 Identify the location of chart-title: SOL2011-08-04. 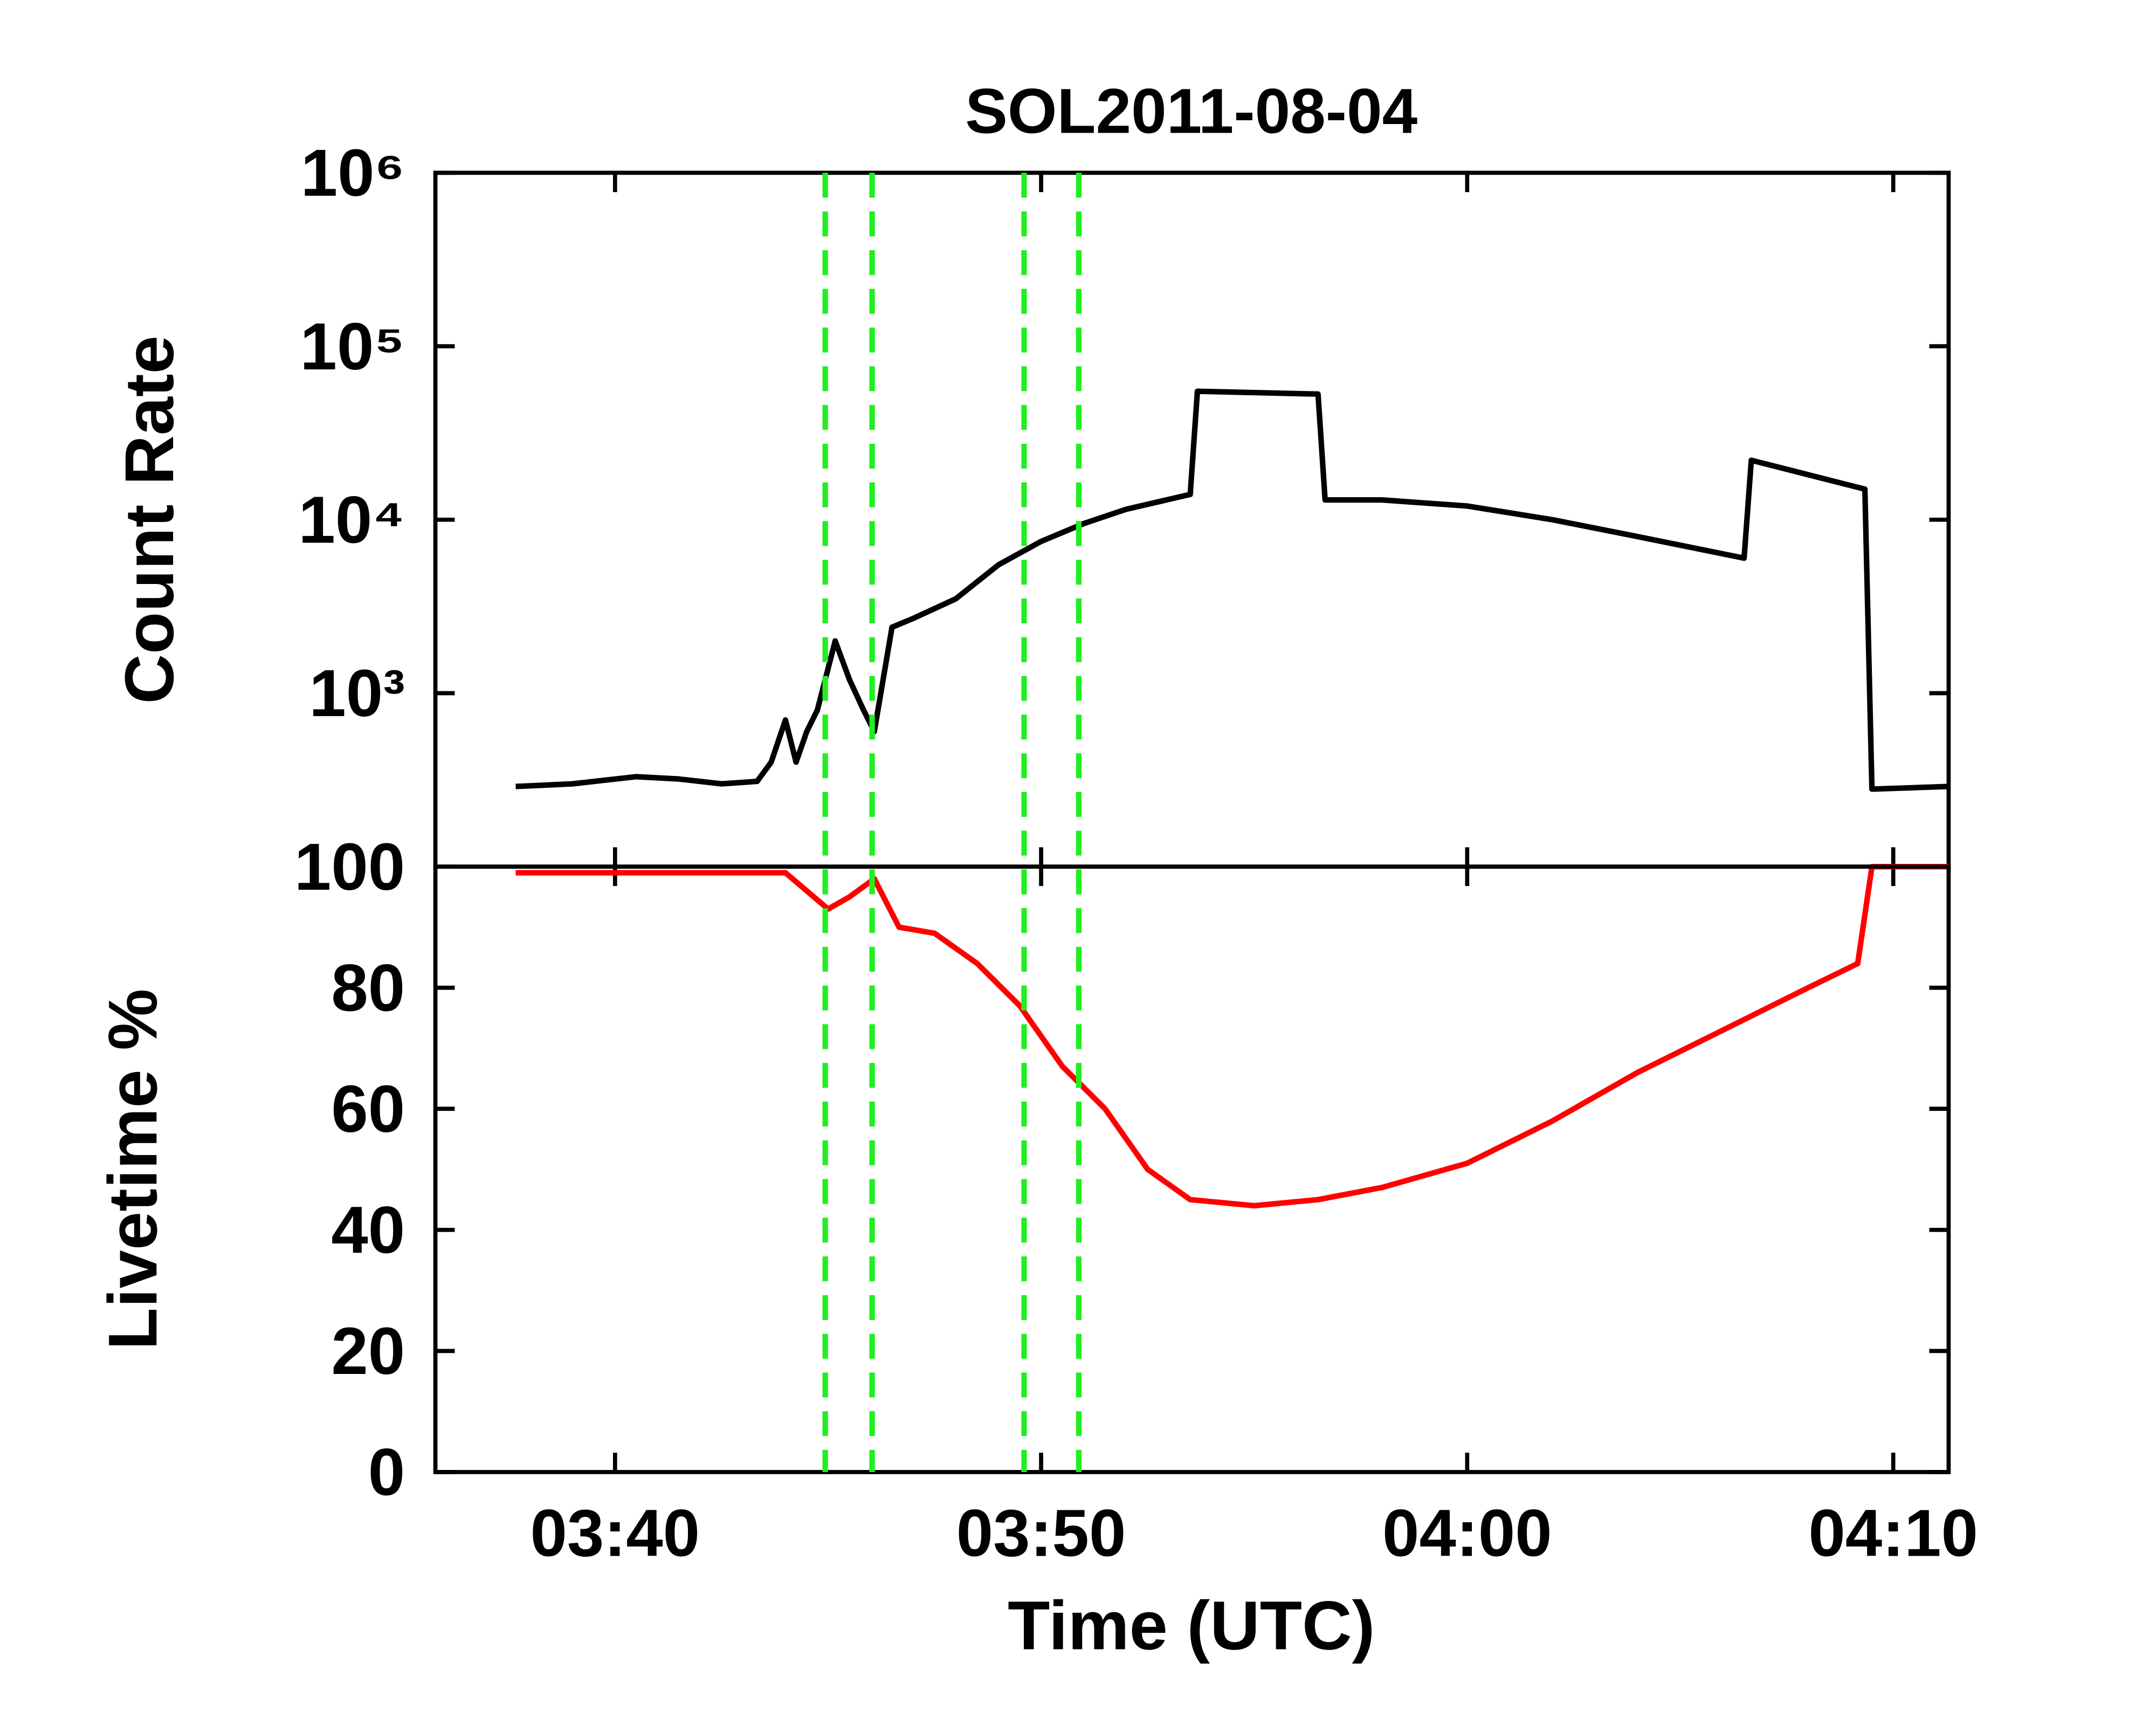
(1191, 110).